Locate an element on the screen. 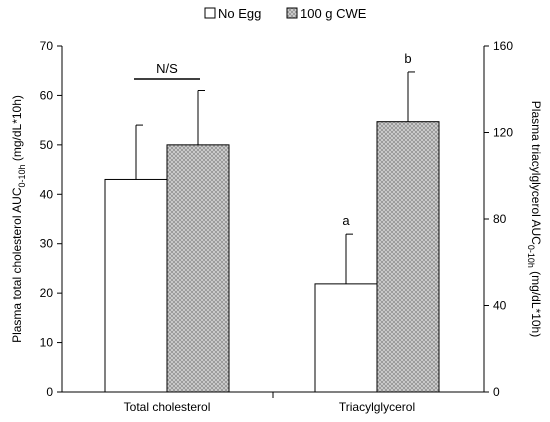  y-left-tick-label: 50 is located at coordinates (47, 145).